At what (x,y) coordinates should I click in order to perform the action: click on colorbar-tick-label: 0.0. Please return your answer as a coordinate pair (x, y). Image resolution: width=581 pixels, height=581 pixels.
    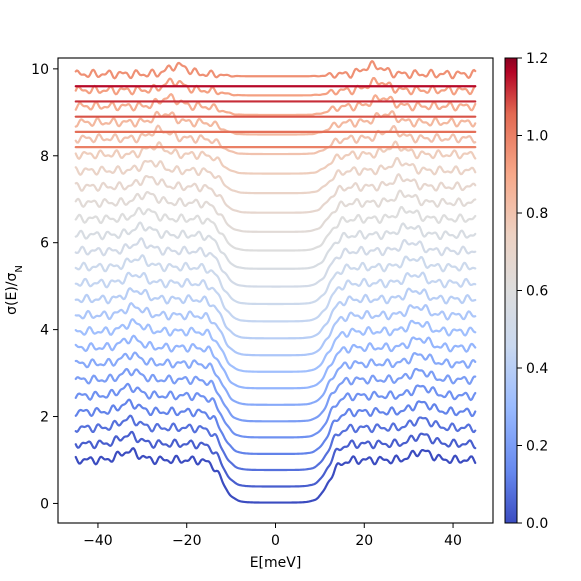
    Looking at the image, I should click on (537, 524).